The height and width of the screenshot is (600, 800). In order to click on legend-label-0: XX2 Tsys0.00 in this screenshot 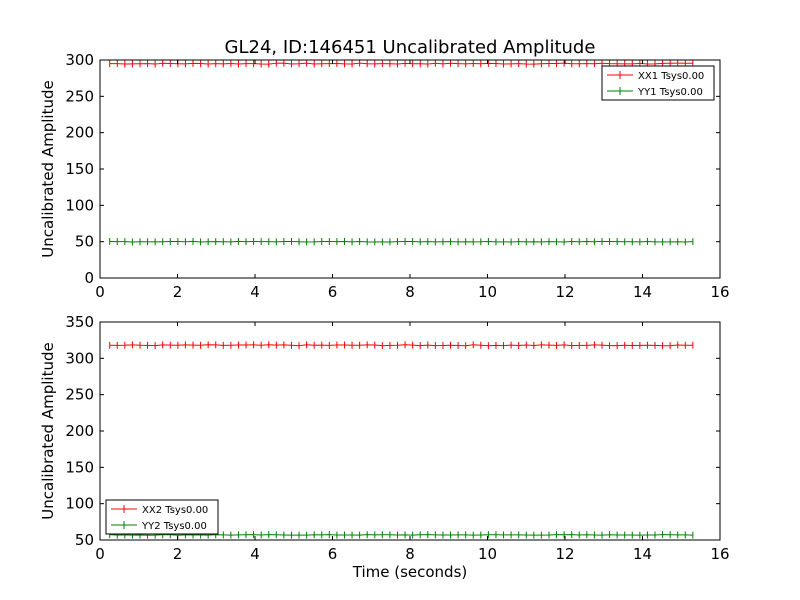, I will do `click(175, 510)`.